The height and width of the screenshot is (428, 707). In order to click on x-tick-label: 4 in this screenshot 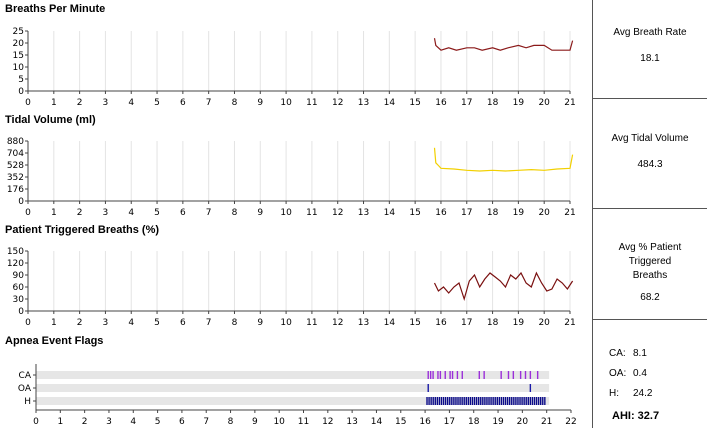, I will do `click(133, 422)`.